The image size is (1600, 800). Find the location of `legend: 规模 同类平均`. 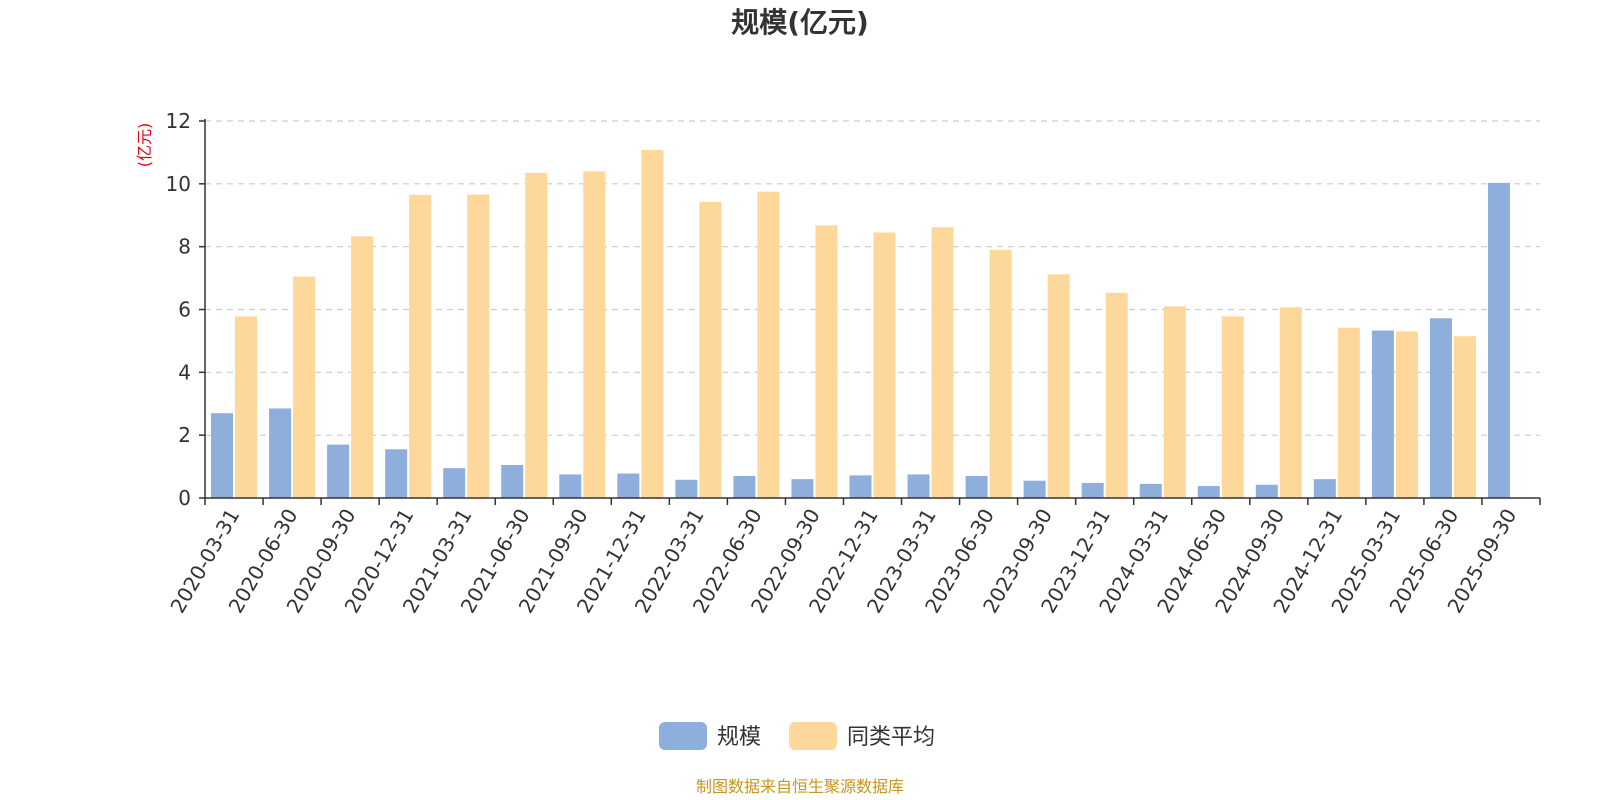

legend: 规模 同类平均 is located at coordinates (797, 736).